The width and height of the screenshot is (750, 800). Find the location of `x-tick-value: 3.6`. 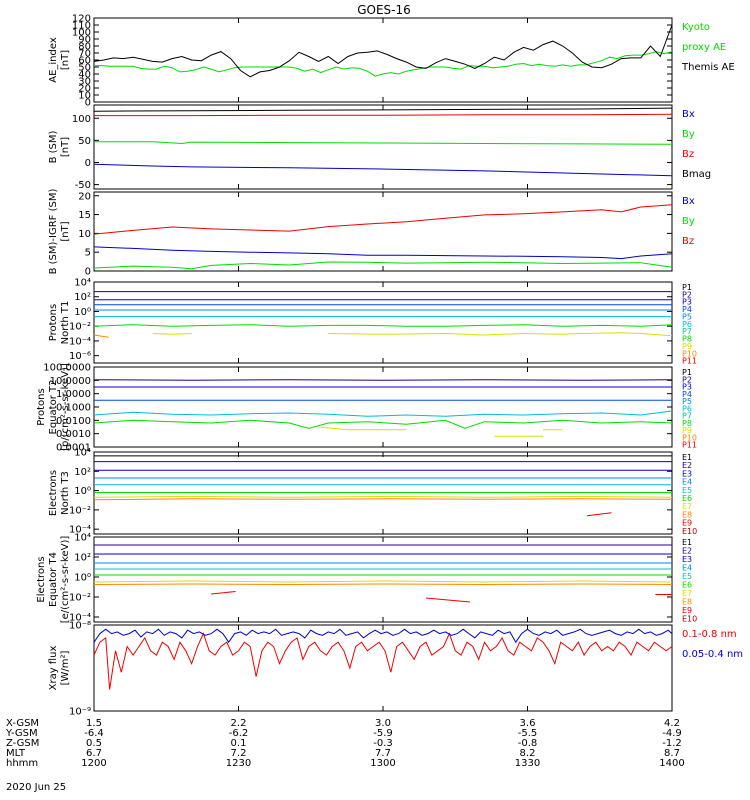

x-tick-value: 3.6 is located at coordinates (528, 723).